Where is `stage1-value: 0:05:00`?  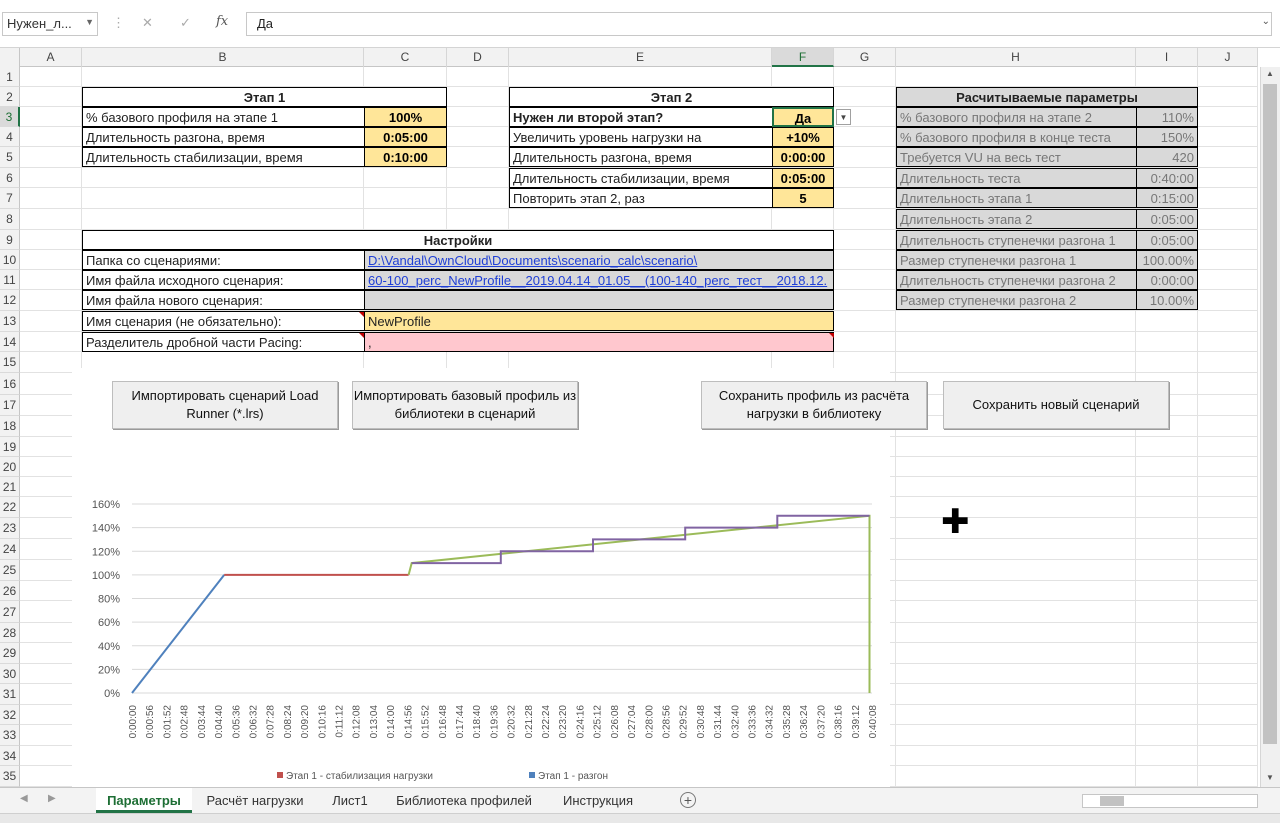 stage1-value: 0:05:00 is located at coordinates (405, 137).